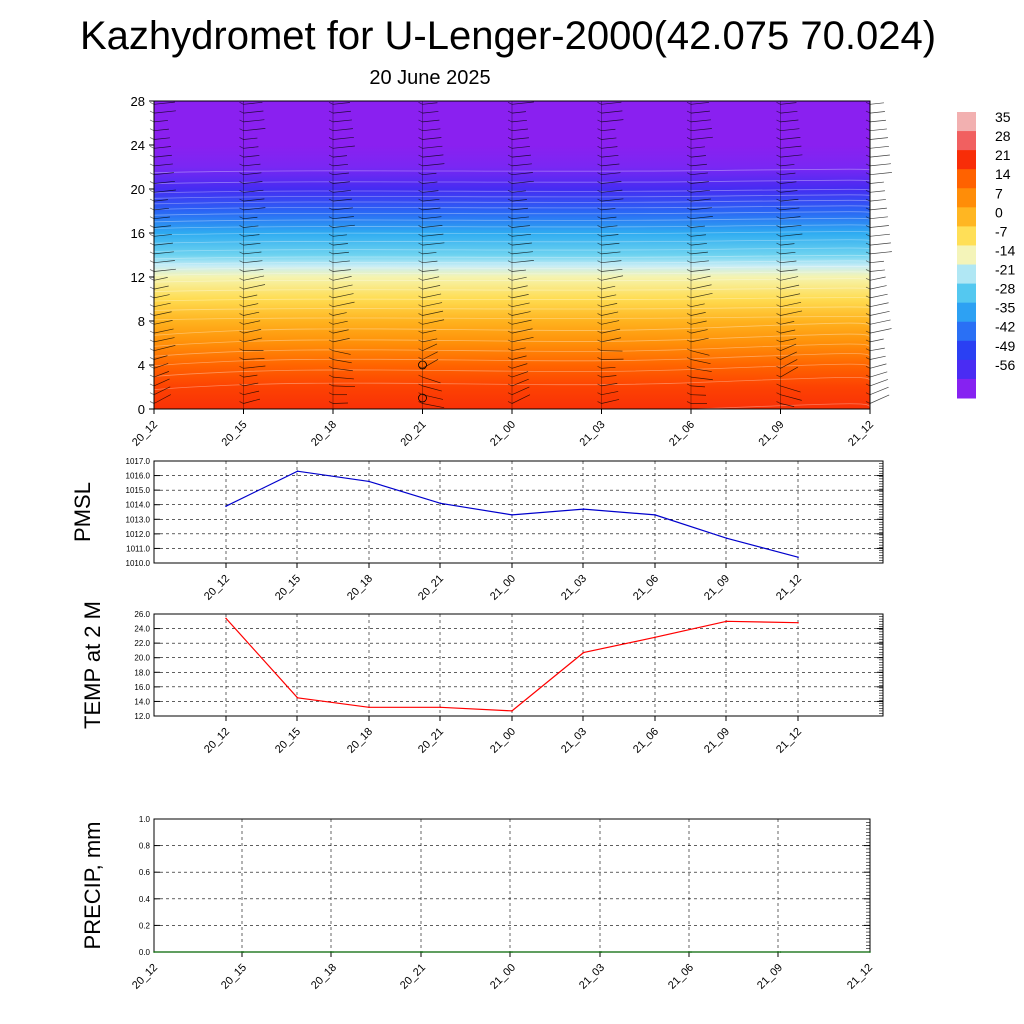  Describe the element at coordinates (966, 293) in the screenshot. I see `colorbar-swatch` at that location.